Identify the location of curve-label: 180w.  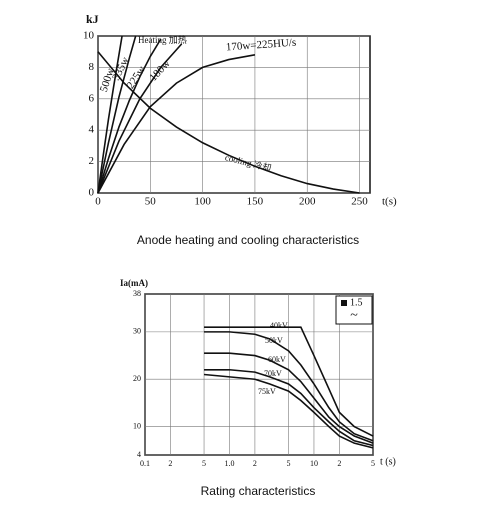
(159, 71).